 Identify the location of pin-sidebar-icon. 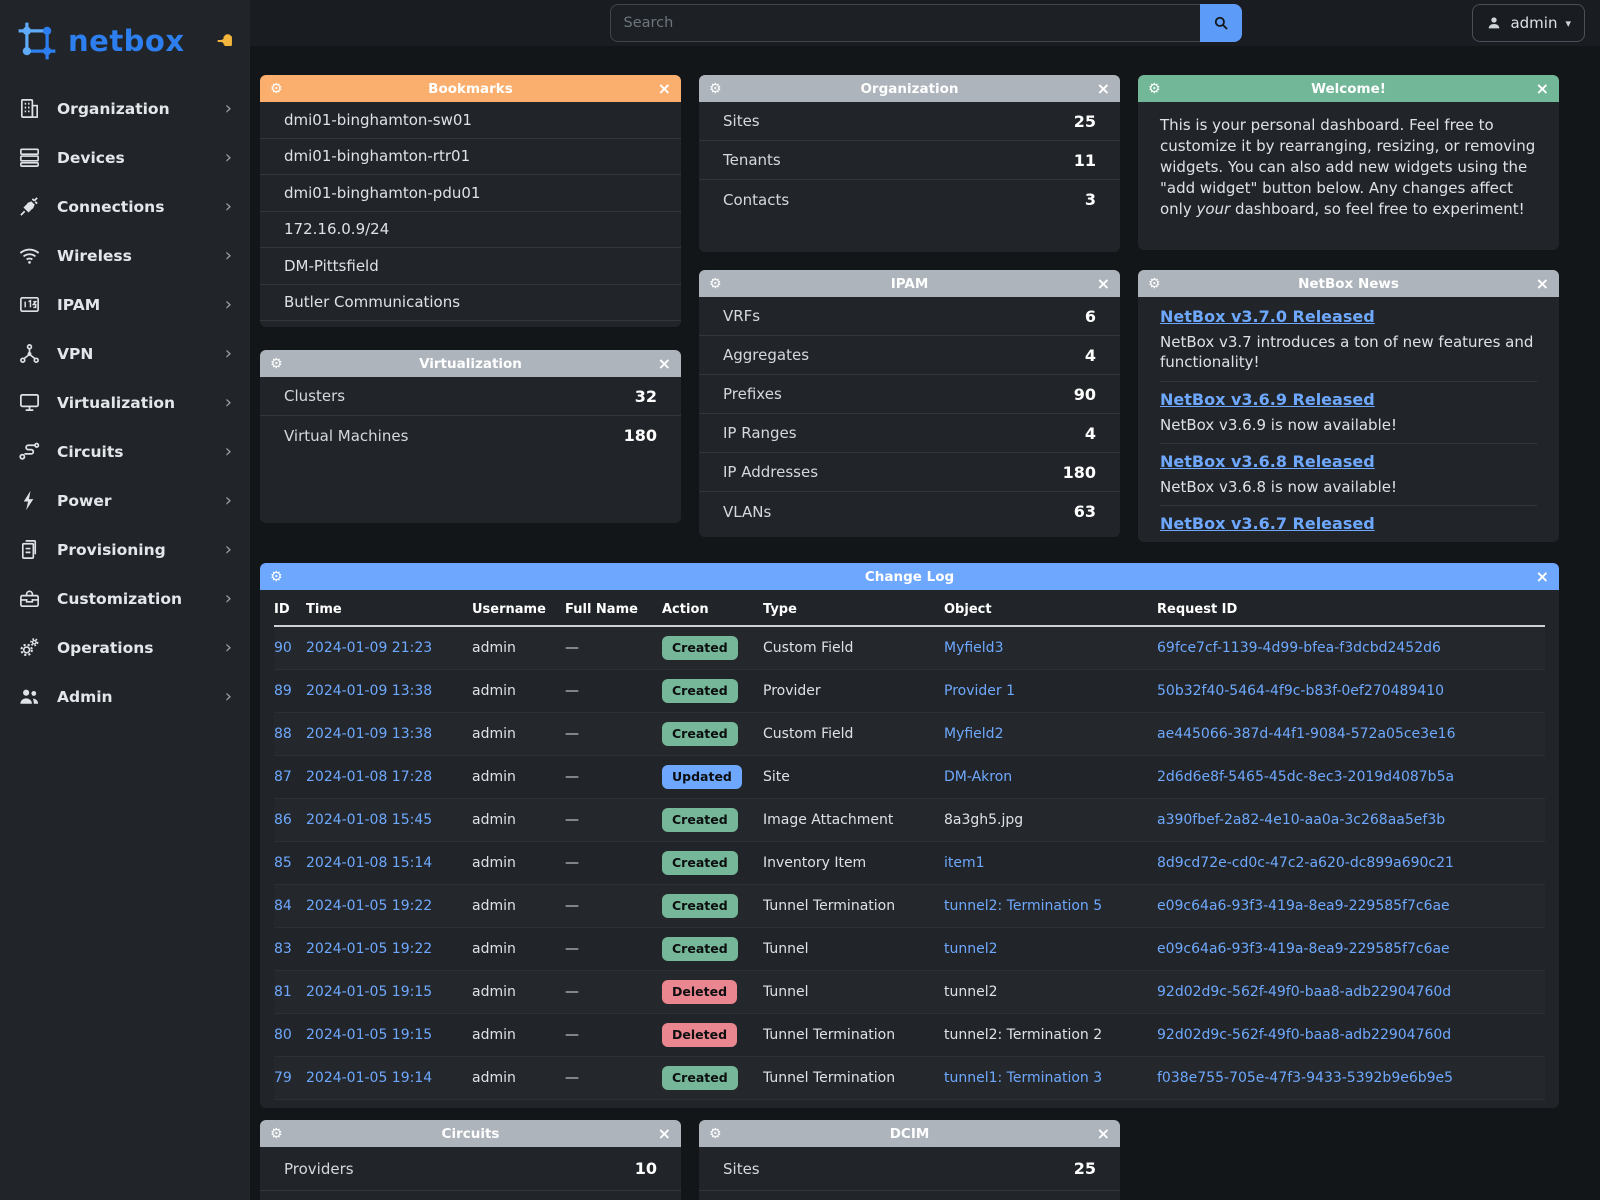
(226, 41).